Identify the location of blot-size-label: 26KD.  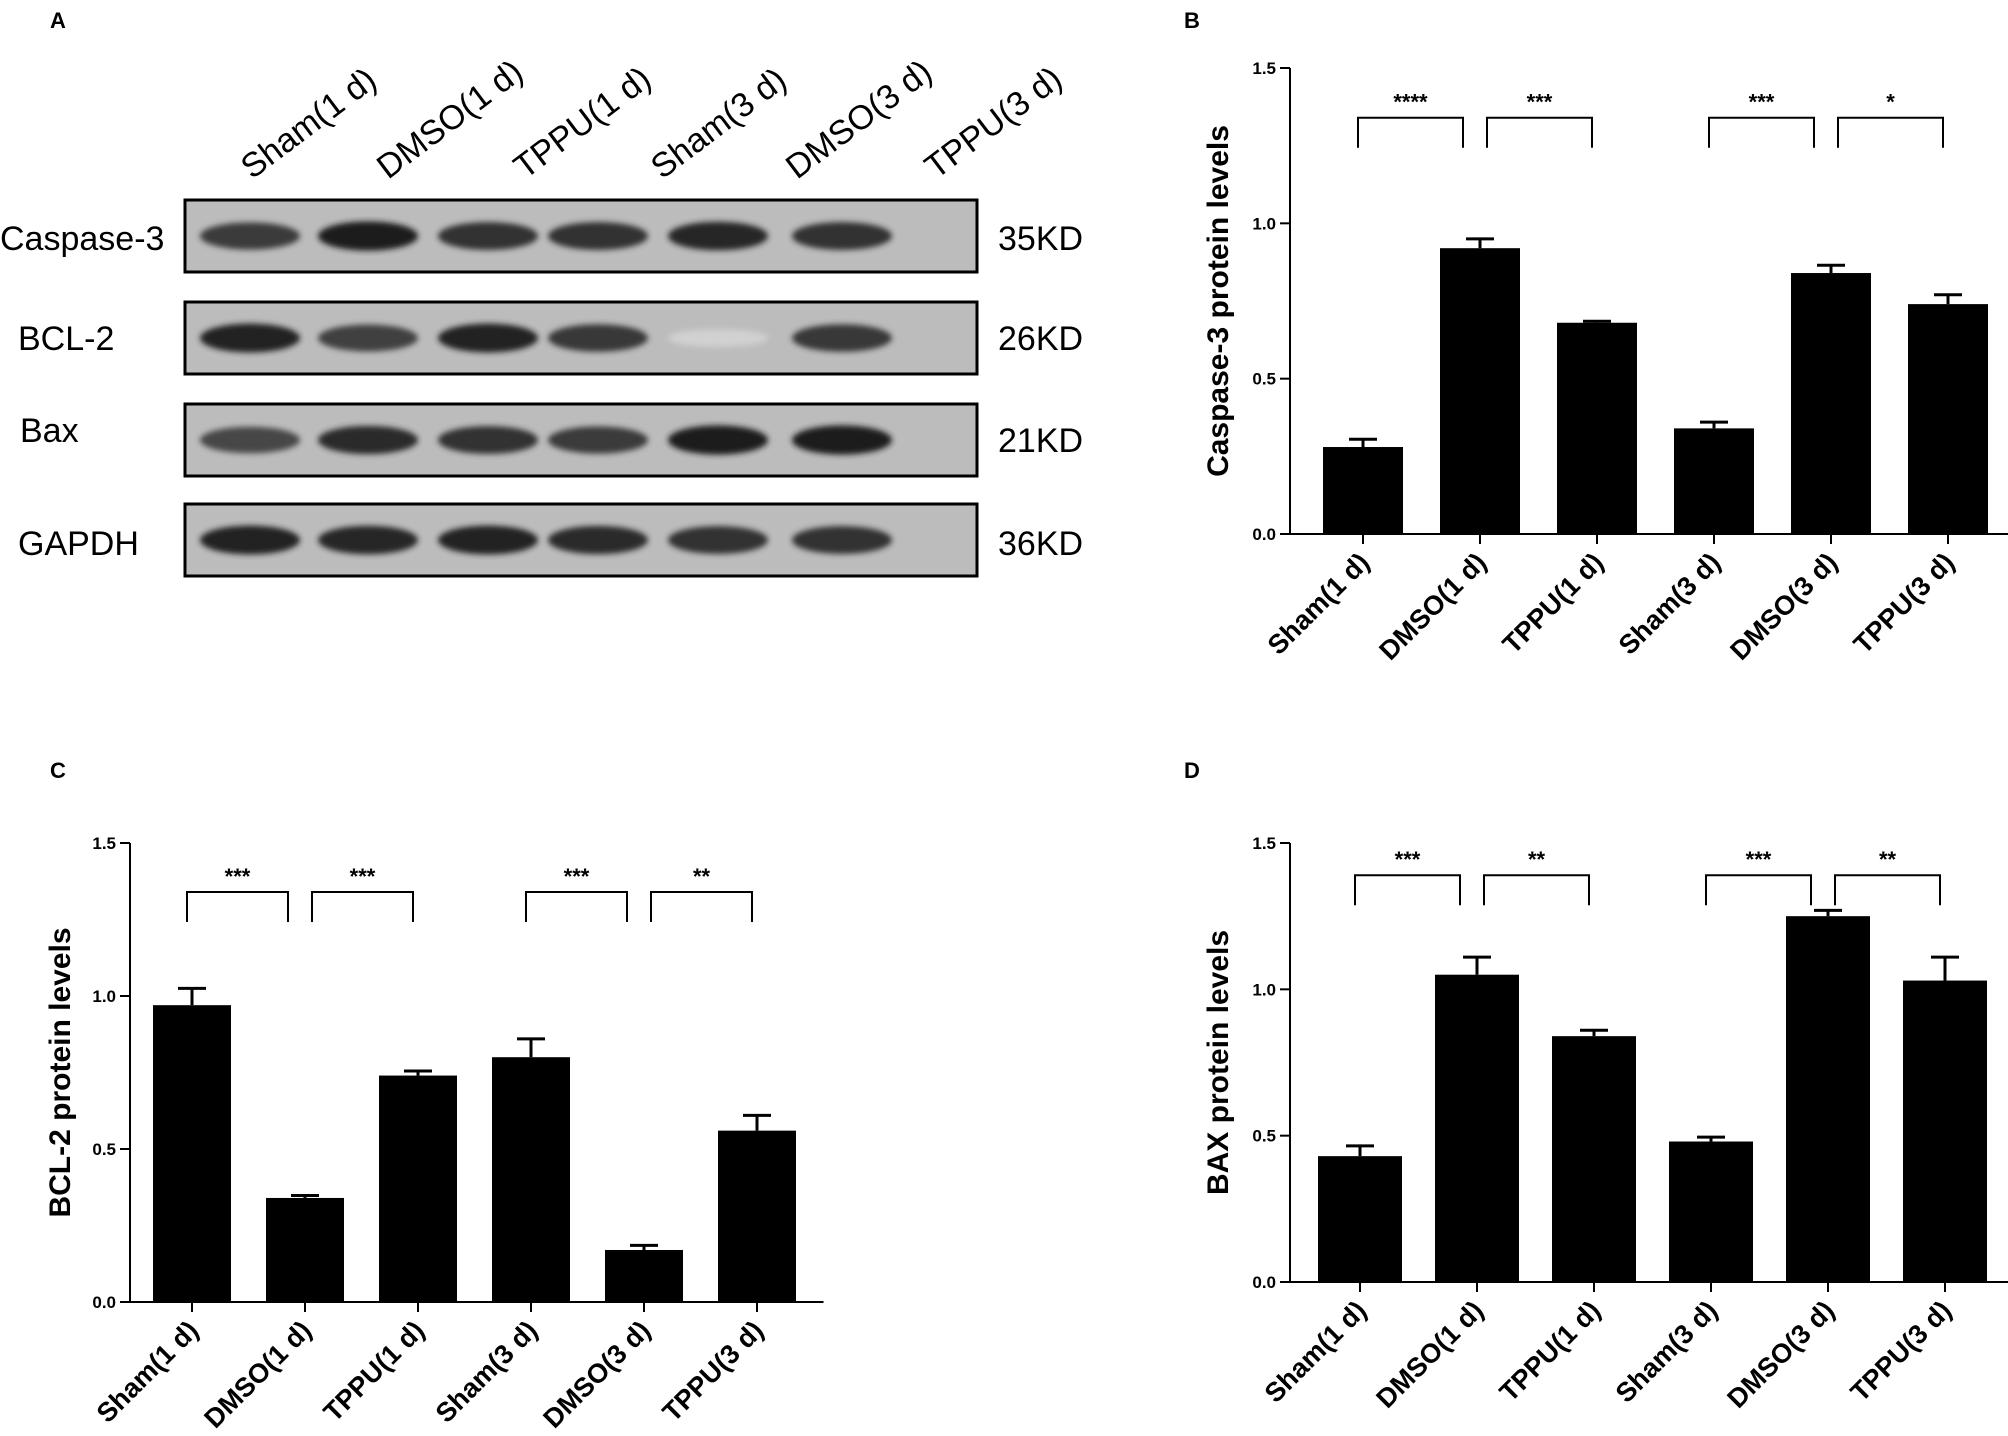
(1040, 339).